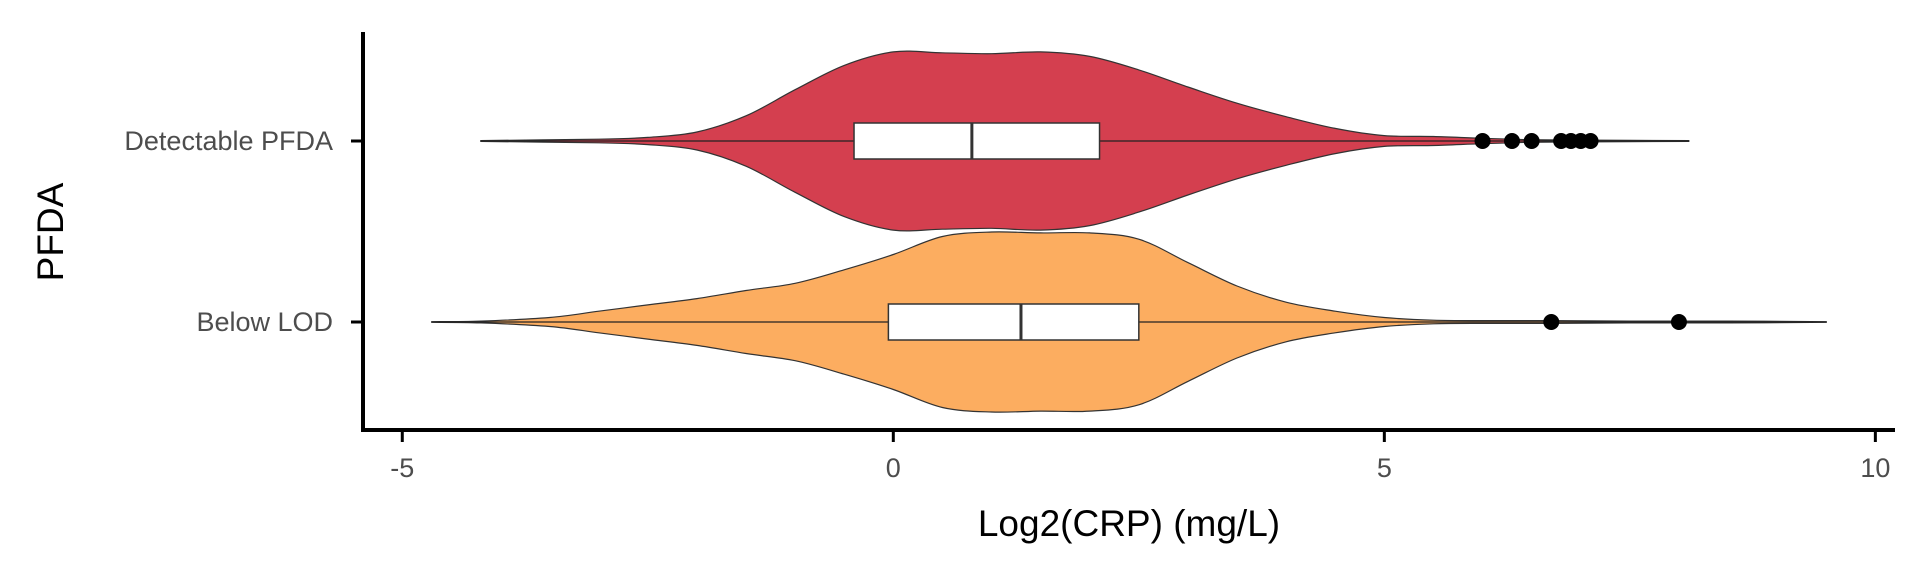  Describe the element at coordinates (1384, 468) in the screenshot. I see `x-tick-label: 5` at that location.